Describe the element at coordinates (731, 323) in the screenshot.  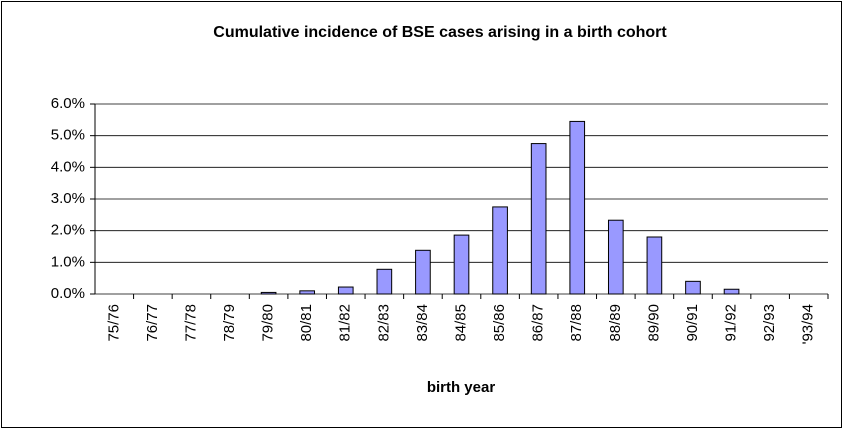
I see `x-tick-label: 91/92` at that location.